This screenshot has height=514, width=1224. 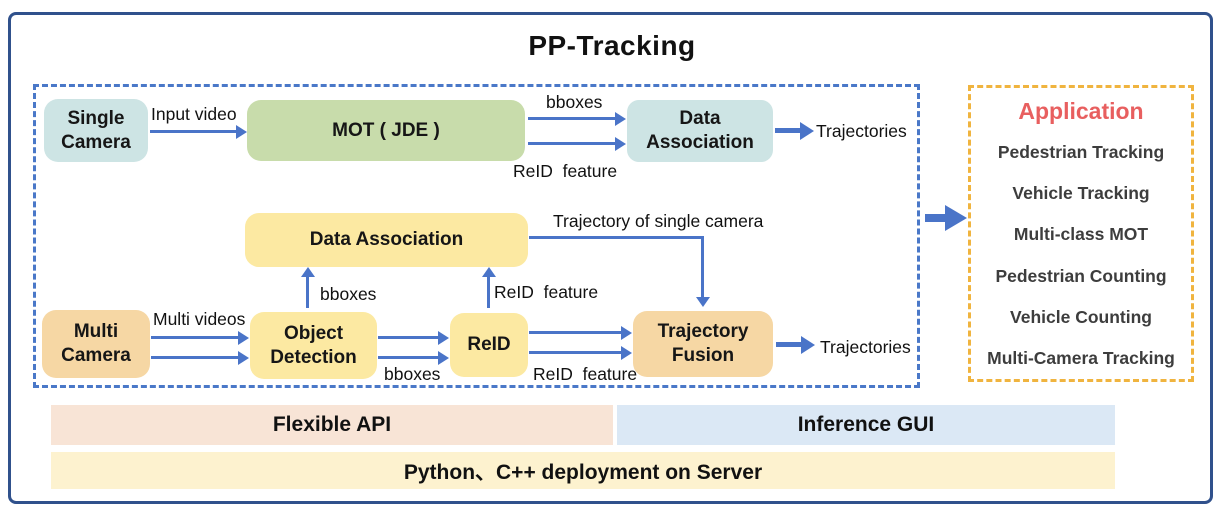 I want to click on label-trajectories-single: Trajectories, so click(x=861, y=131).